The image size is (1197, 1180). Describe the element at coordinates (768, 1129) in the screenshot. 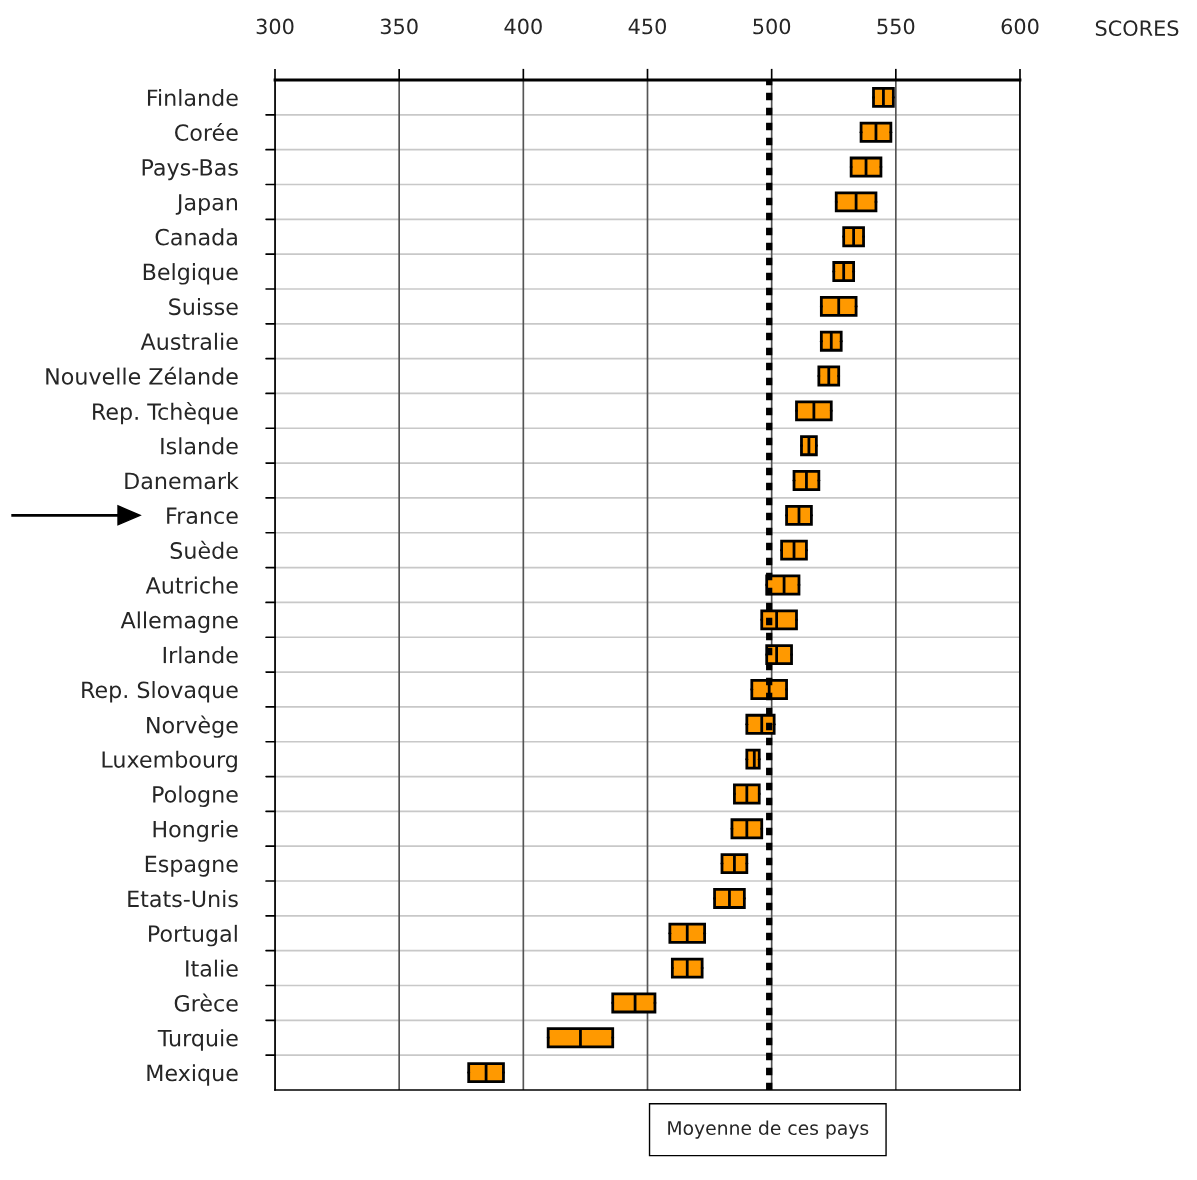

I see `ref-line-label: Moyenne de ces pays` at that location.